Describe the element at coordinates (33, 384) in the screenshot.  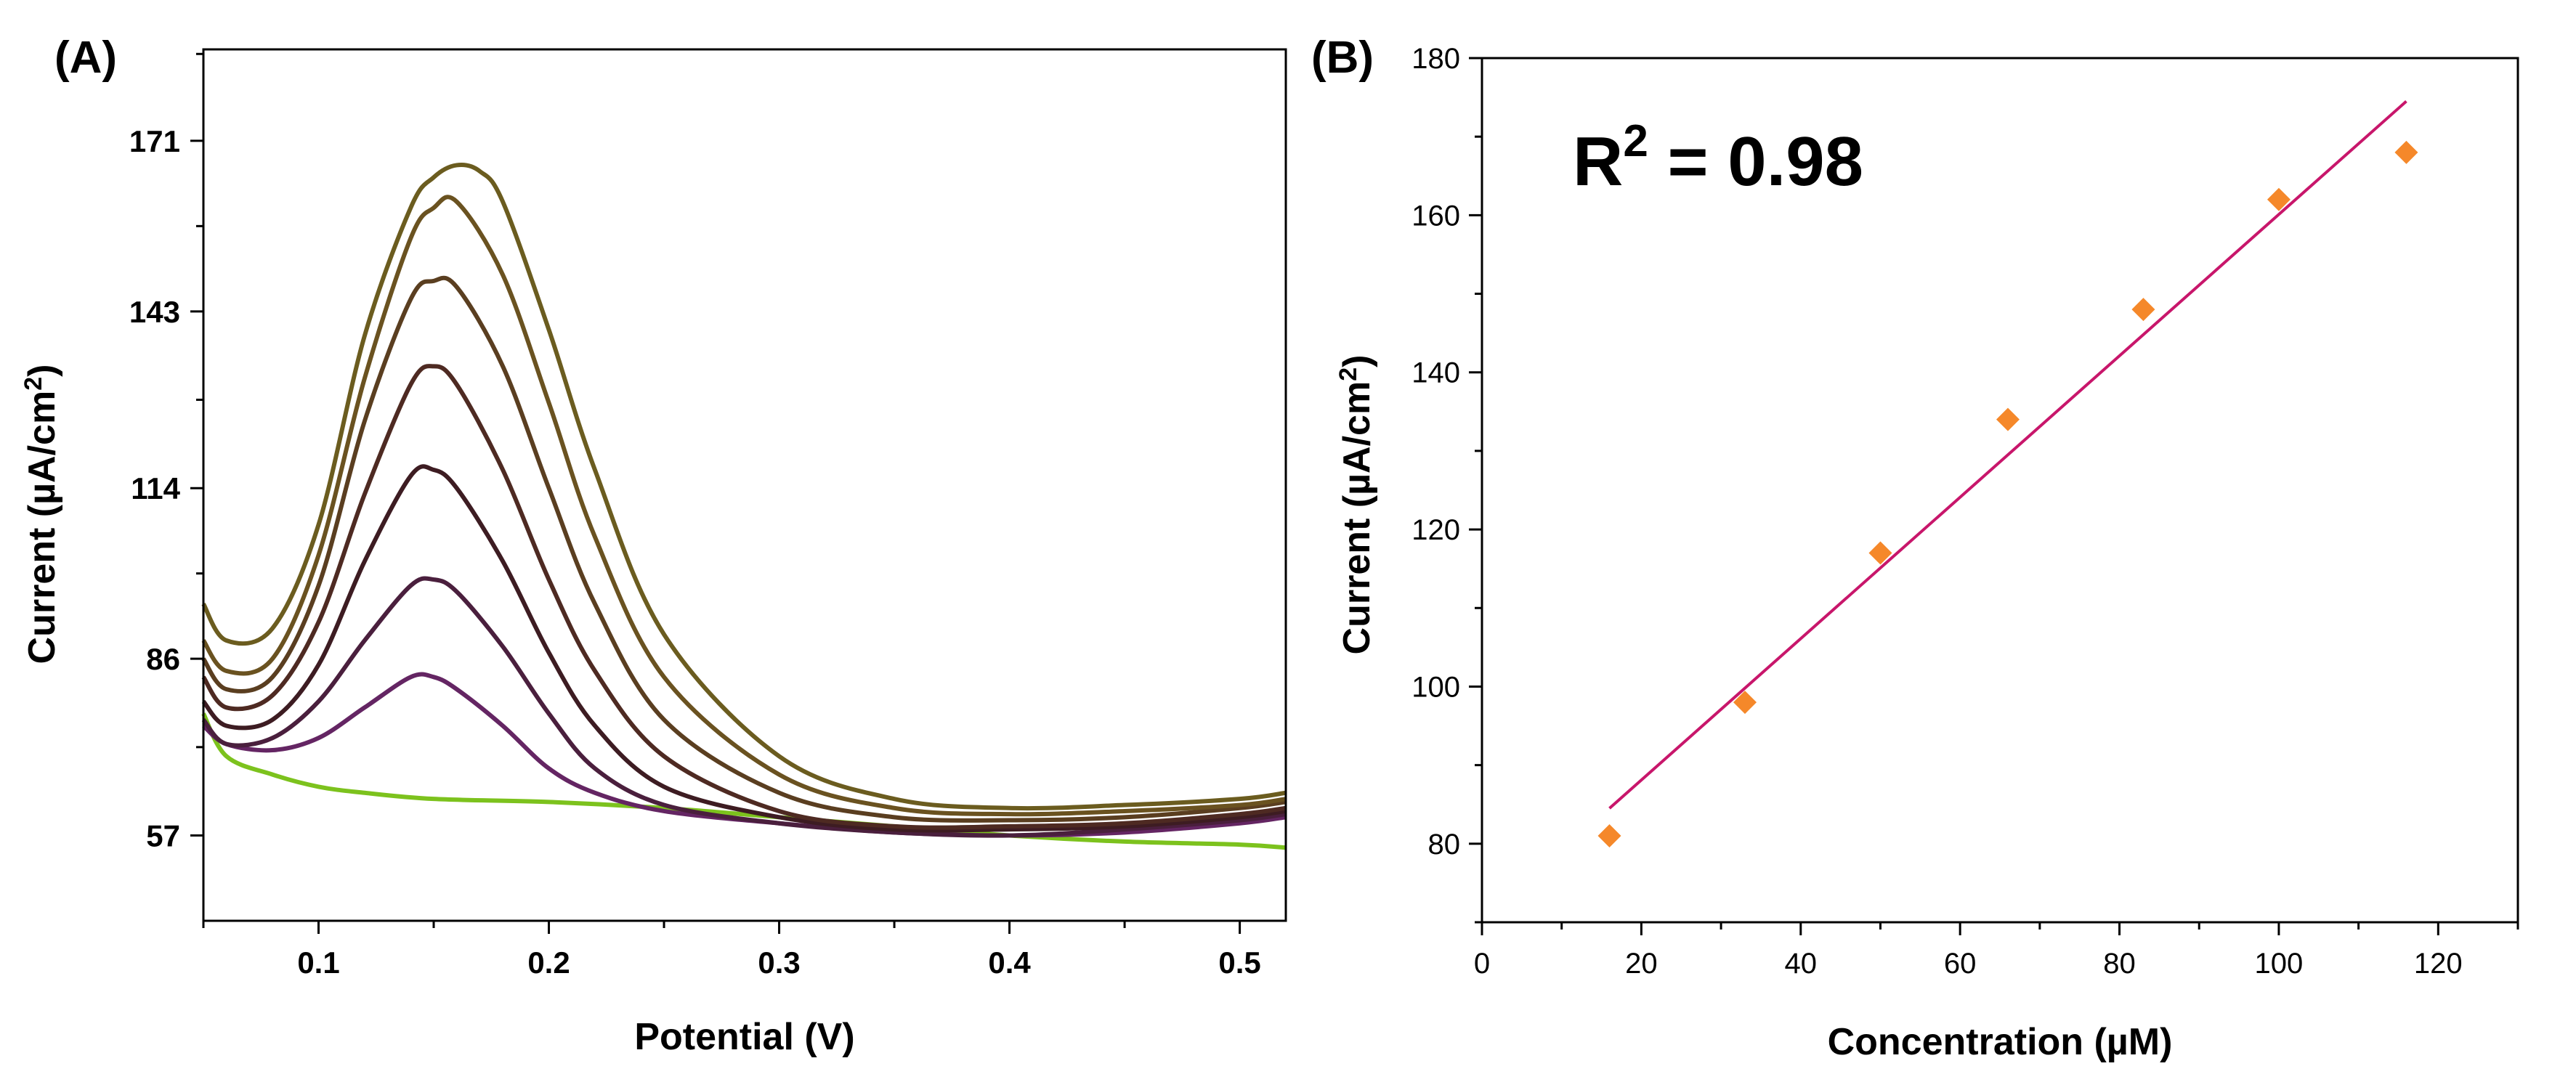
I see `panel-a-y-axis-title-sup: 2` at that location.